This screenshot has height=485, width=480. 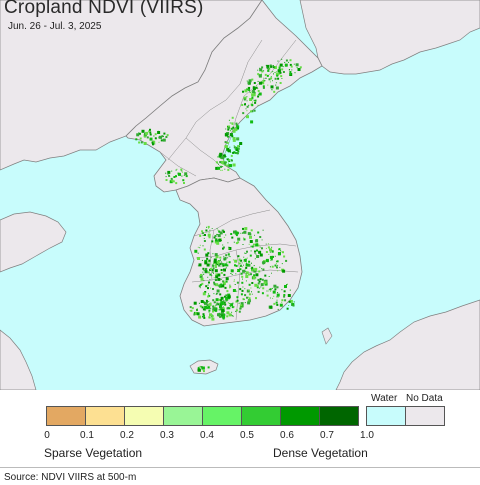 What do you see at coordinates (287, 435) in the screenshot?
I see `legend-tick-6: 0.6` at bounding box center [287, 435].